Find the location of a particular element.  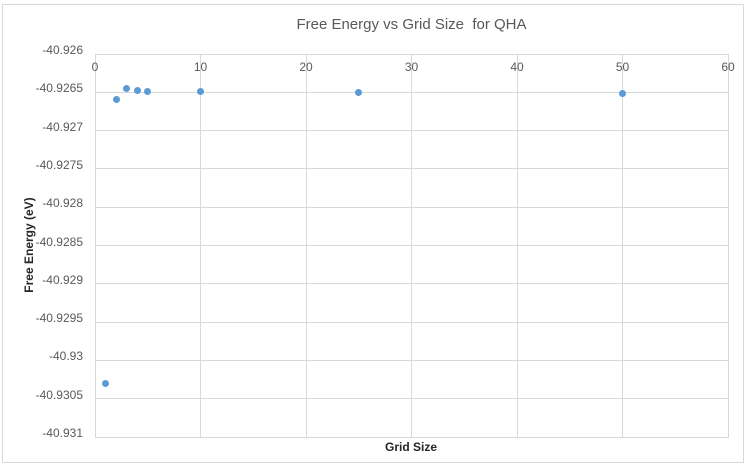

x-tick-label: 60 is located at coordinates (728, 67).